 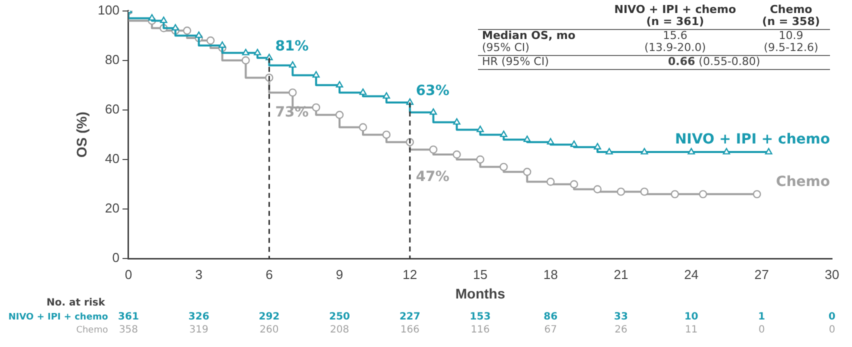 What do you see at coordinates (621, 317) in the screenshot?
I see `text: 33` at bounding box center [621, 317].